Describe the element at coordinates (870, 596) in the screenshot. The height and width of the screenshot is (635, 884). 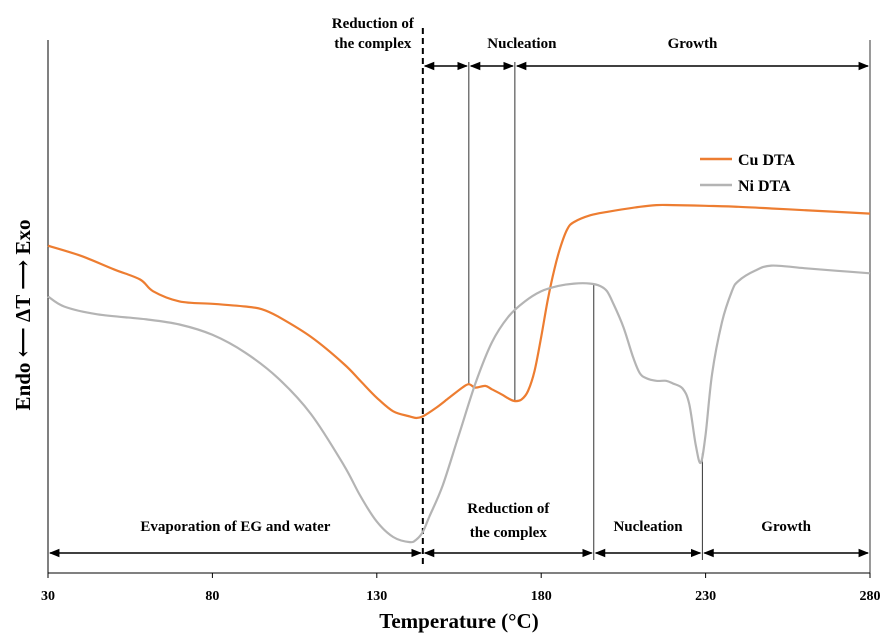
I see `x-tick-label: 280` at that location.